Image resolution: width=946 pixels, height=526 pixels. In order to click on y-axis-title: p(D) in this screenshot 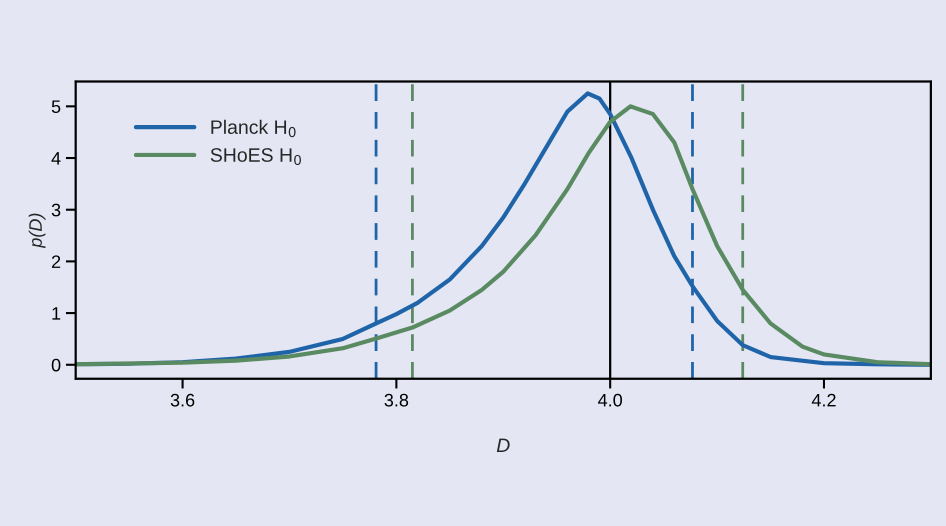, I will do `click(37, 231)`.